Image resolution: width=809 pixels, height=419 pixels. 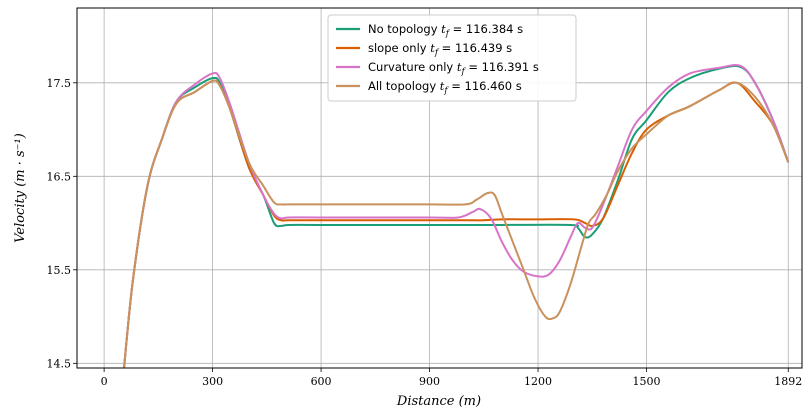 What do you see at coordinates (104, 381) in the screenshot?
I see `x-tick-label: 0` at bounding box center [104, 381].